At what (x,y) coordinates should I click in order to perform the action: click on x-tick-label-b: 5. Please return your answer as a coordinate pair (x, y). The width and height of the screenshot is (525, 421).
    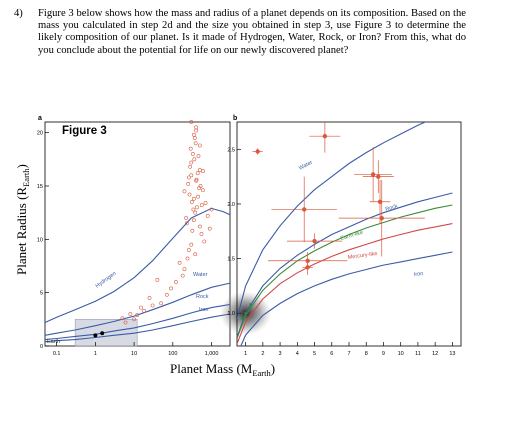
    Looking at the image, I should click on (314, 354).